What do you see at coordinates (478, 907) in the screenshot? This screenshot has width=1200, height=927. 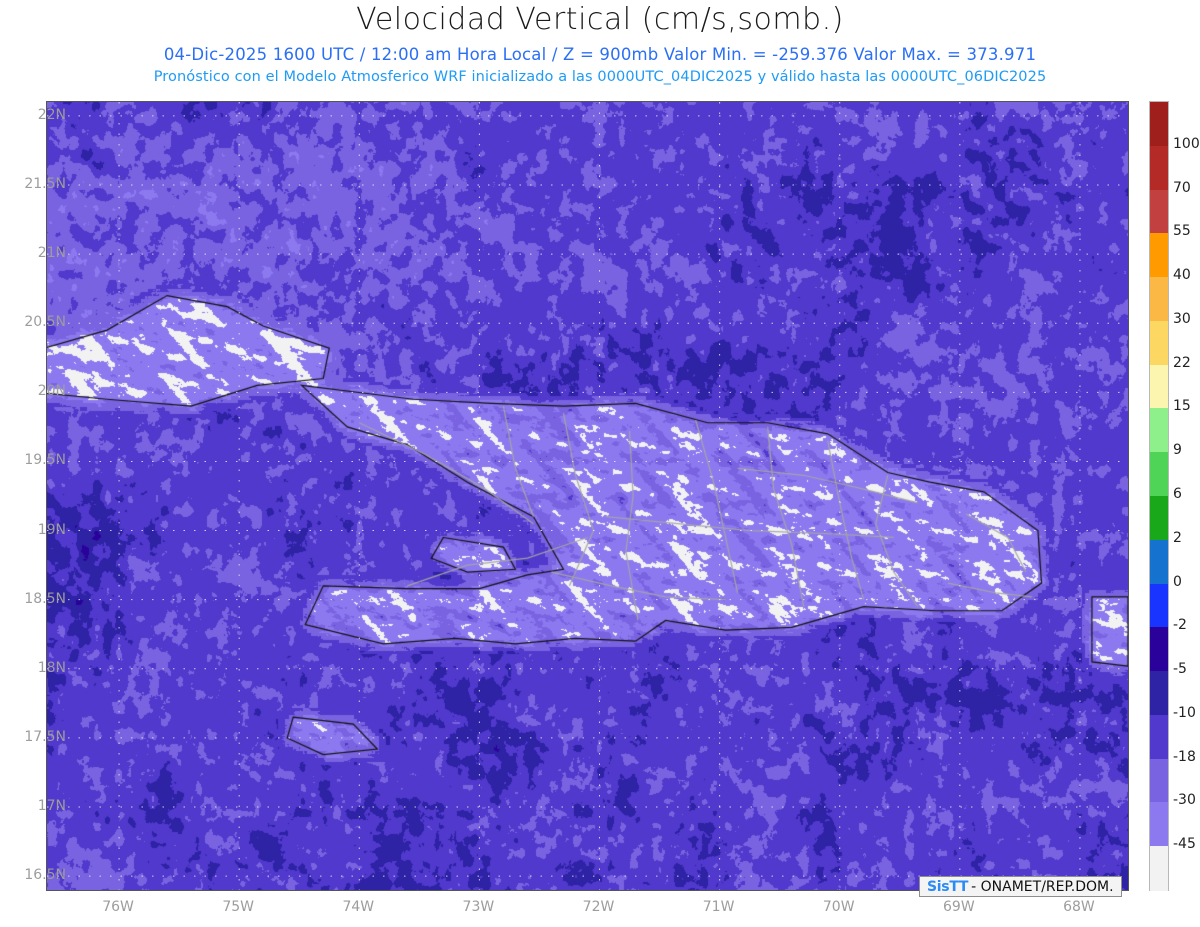 I see `lon-tick-label: 73W` at bounding box center [478, 907].